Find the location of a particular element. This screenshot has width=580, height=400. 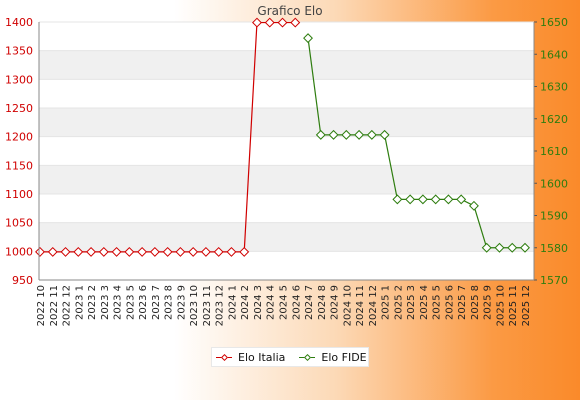

chart-title: Grafico Elo is located at coordinates (290, 11).